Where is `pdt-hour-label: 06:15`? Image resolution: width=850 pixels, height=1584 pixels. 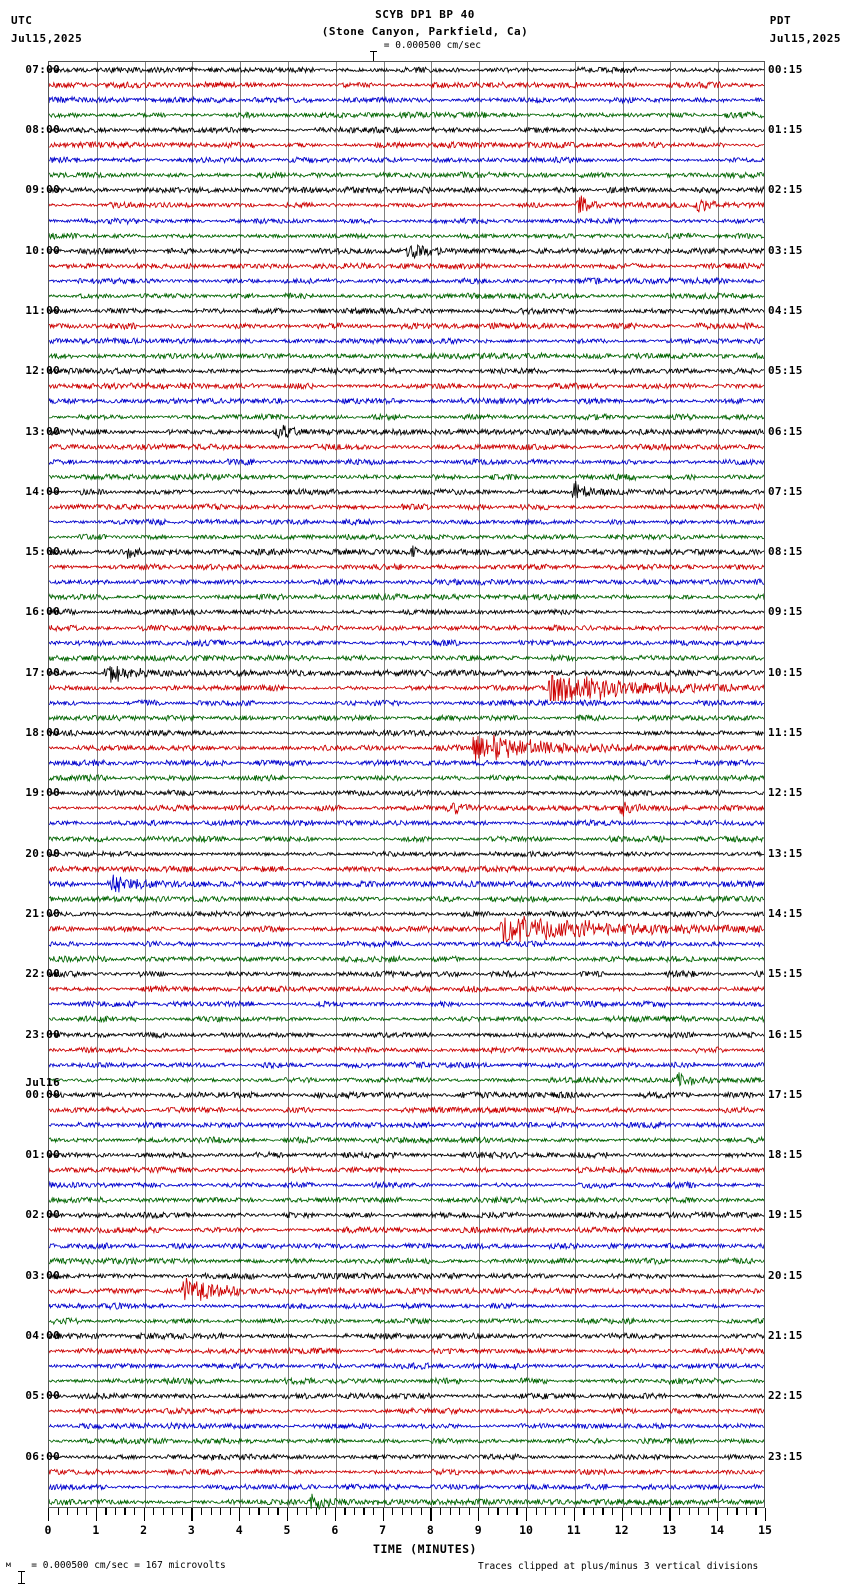
pdt-hour-label: 06:15 is located at coordinates (785, 431).